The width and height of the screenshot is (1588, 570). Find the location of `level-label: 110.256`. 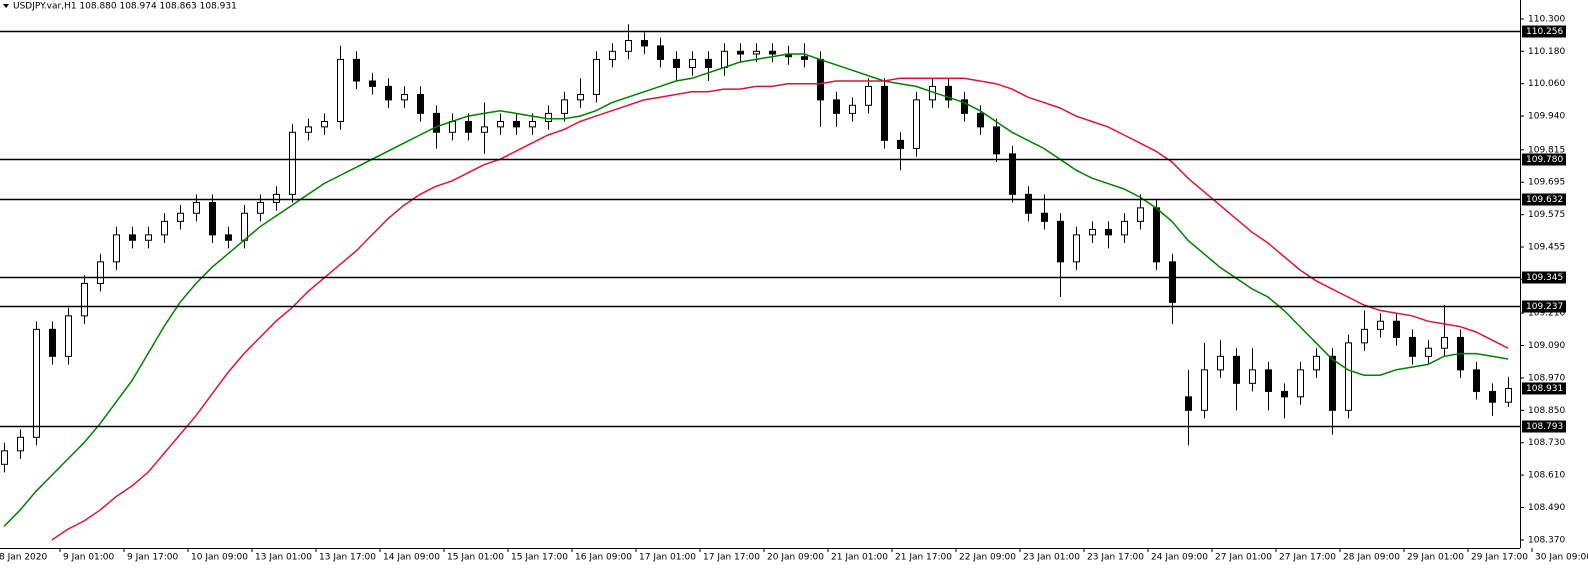

level-label: 110.256 is located at coordinates (1544, 31).